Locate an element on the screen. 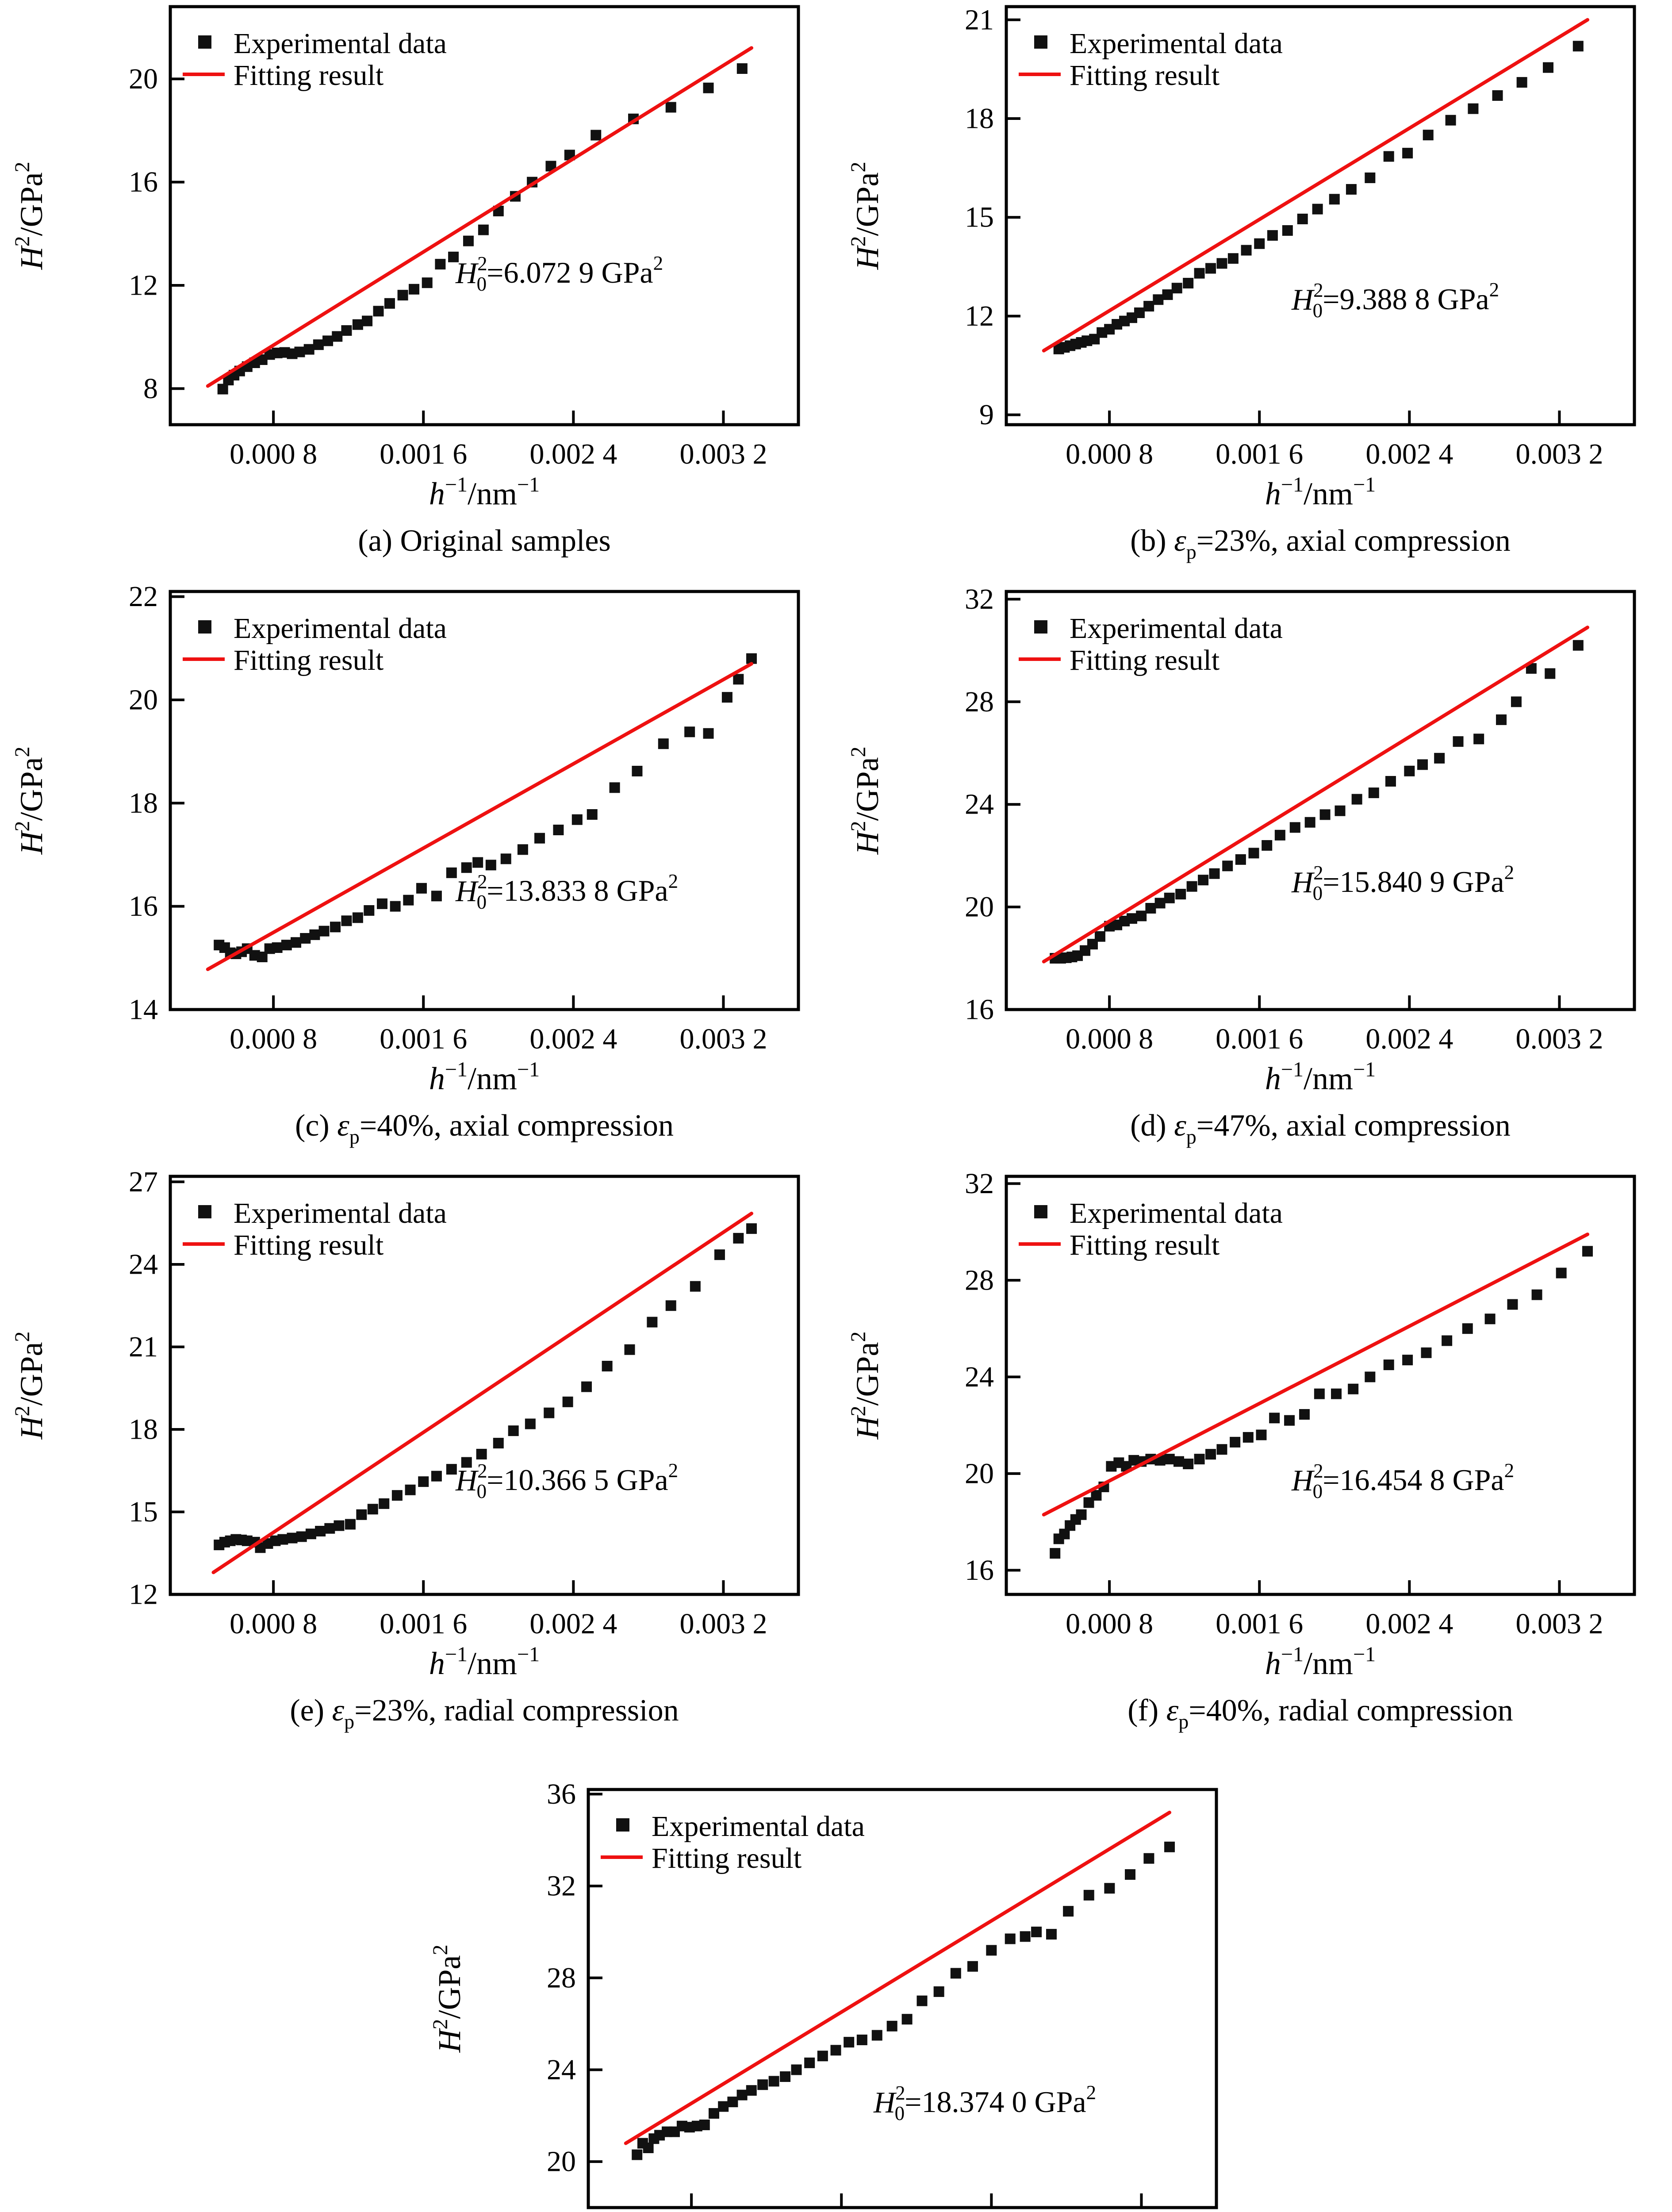 The height and width of the screenshot is (2212, 1672). h0-annotation-text: H2 0=6.072 9 GPa2 is located at coordinates (559, 274).